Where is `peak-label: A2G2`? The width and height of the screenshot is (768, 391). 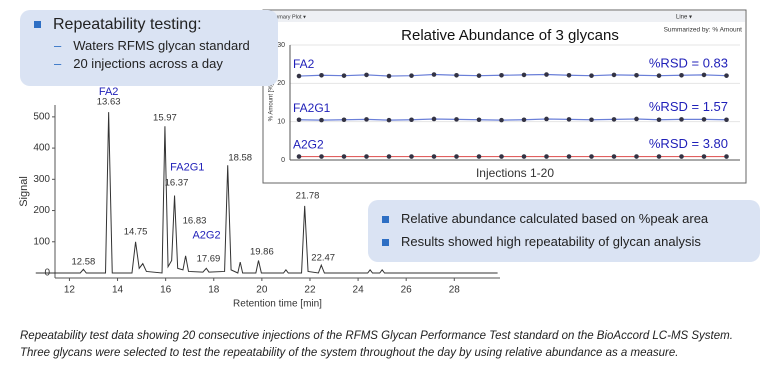 peak-label: A2G2 is located at coordinates (206, 236).